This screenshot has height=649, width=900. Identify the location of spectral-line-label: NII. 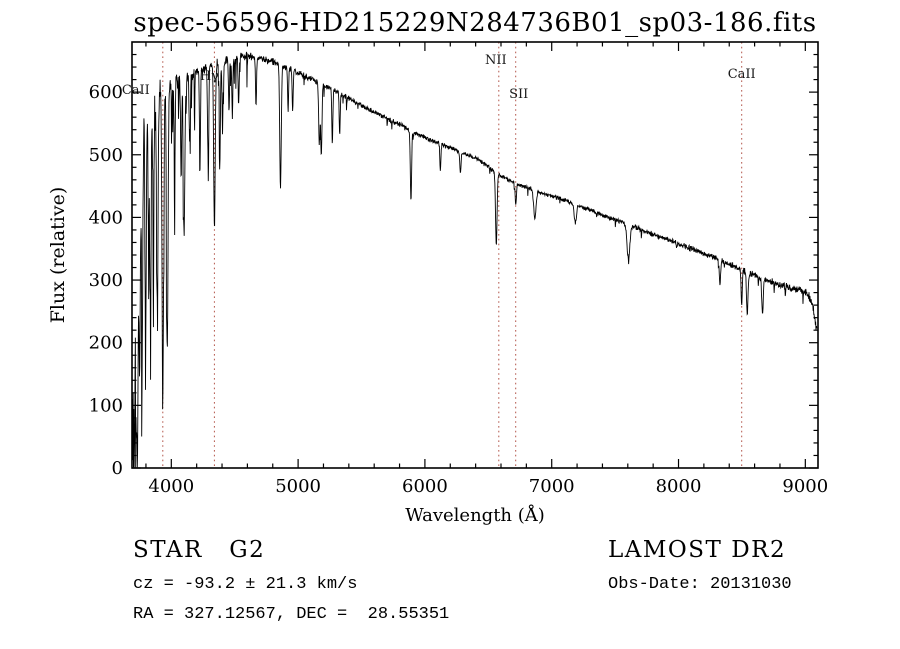
(496, 60).